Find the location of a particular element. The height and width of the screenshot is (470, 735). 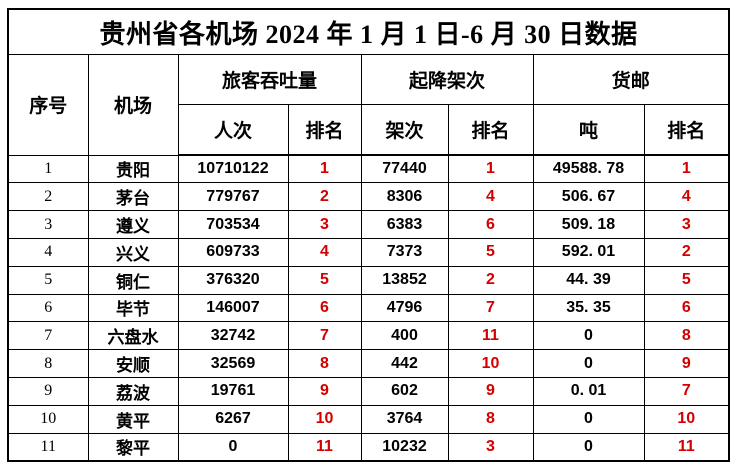

col-group-aircraft-movements: 起降架次 is located at coordinates (447, 79).